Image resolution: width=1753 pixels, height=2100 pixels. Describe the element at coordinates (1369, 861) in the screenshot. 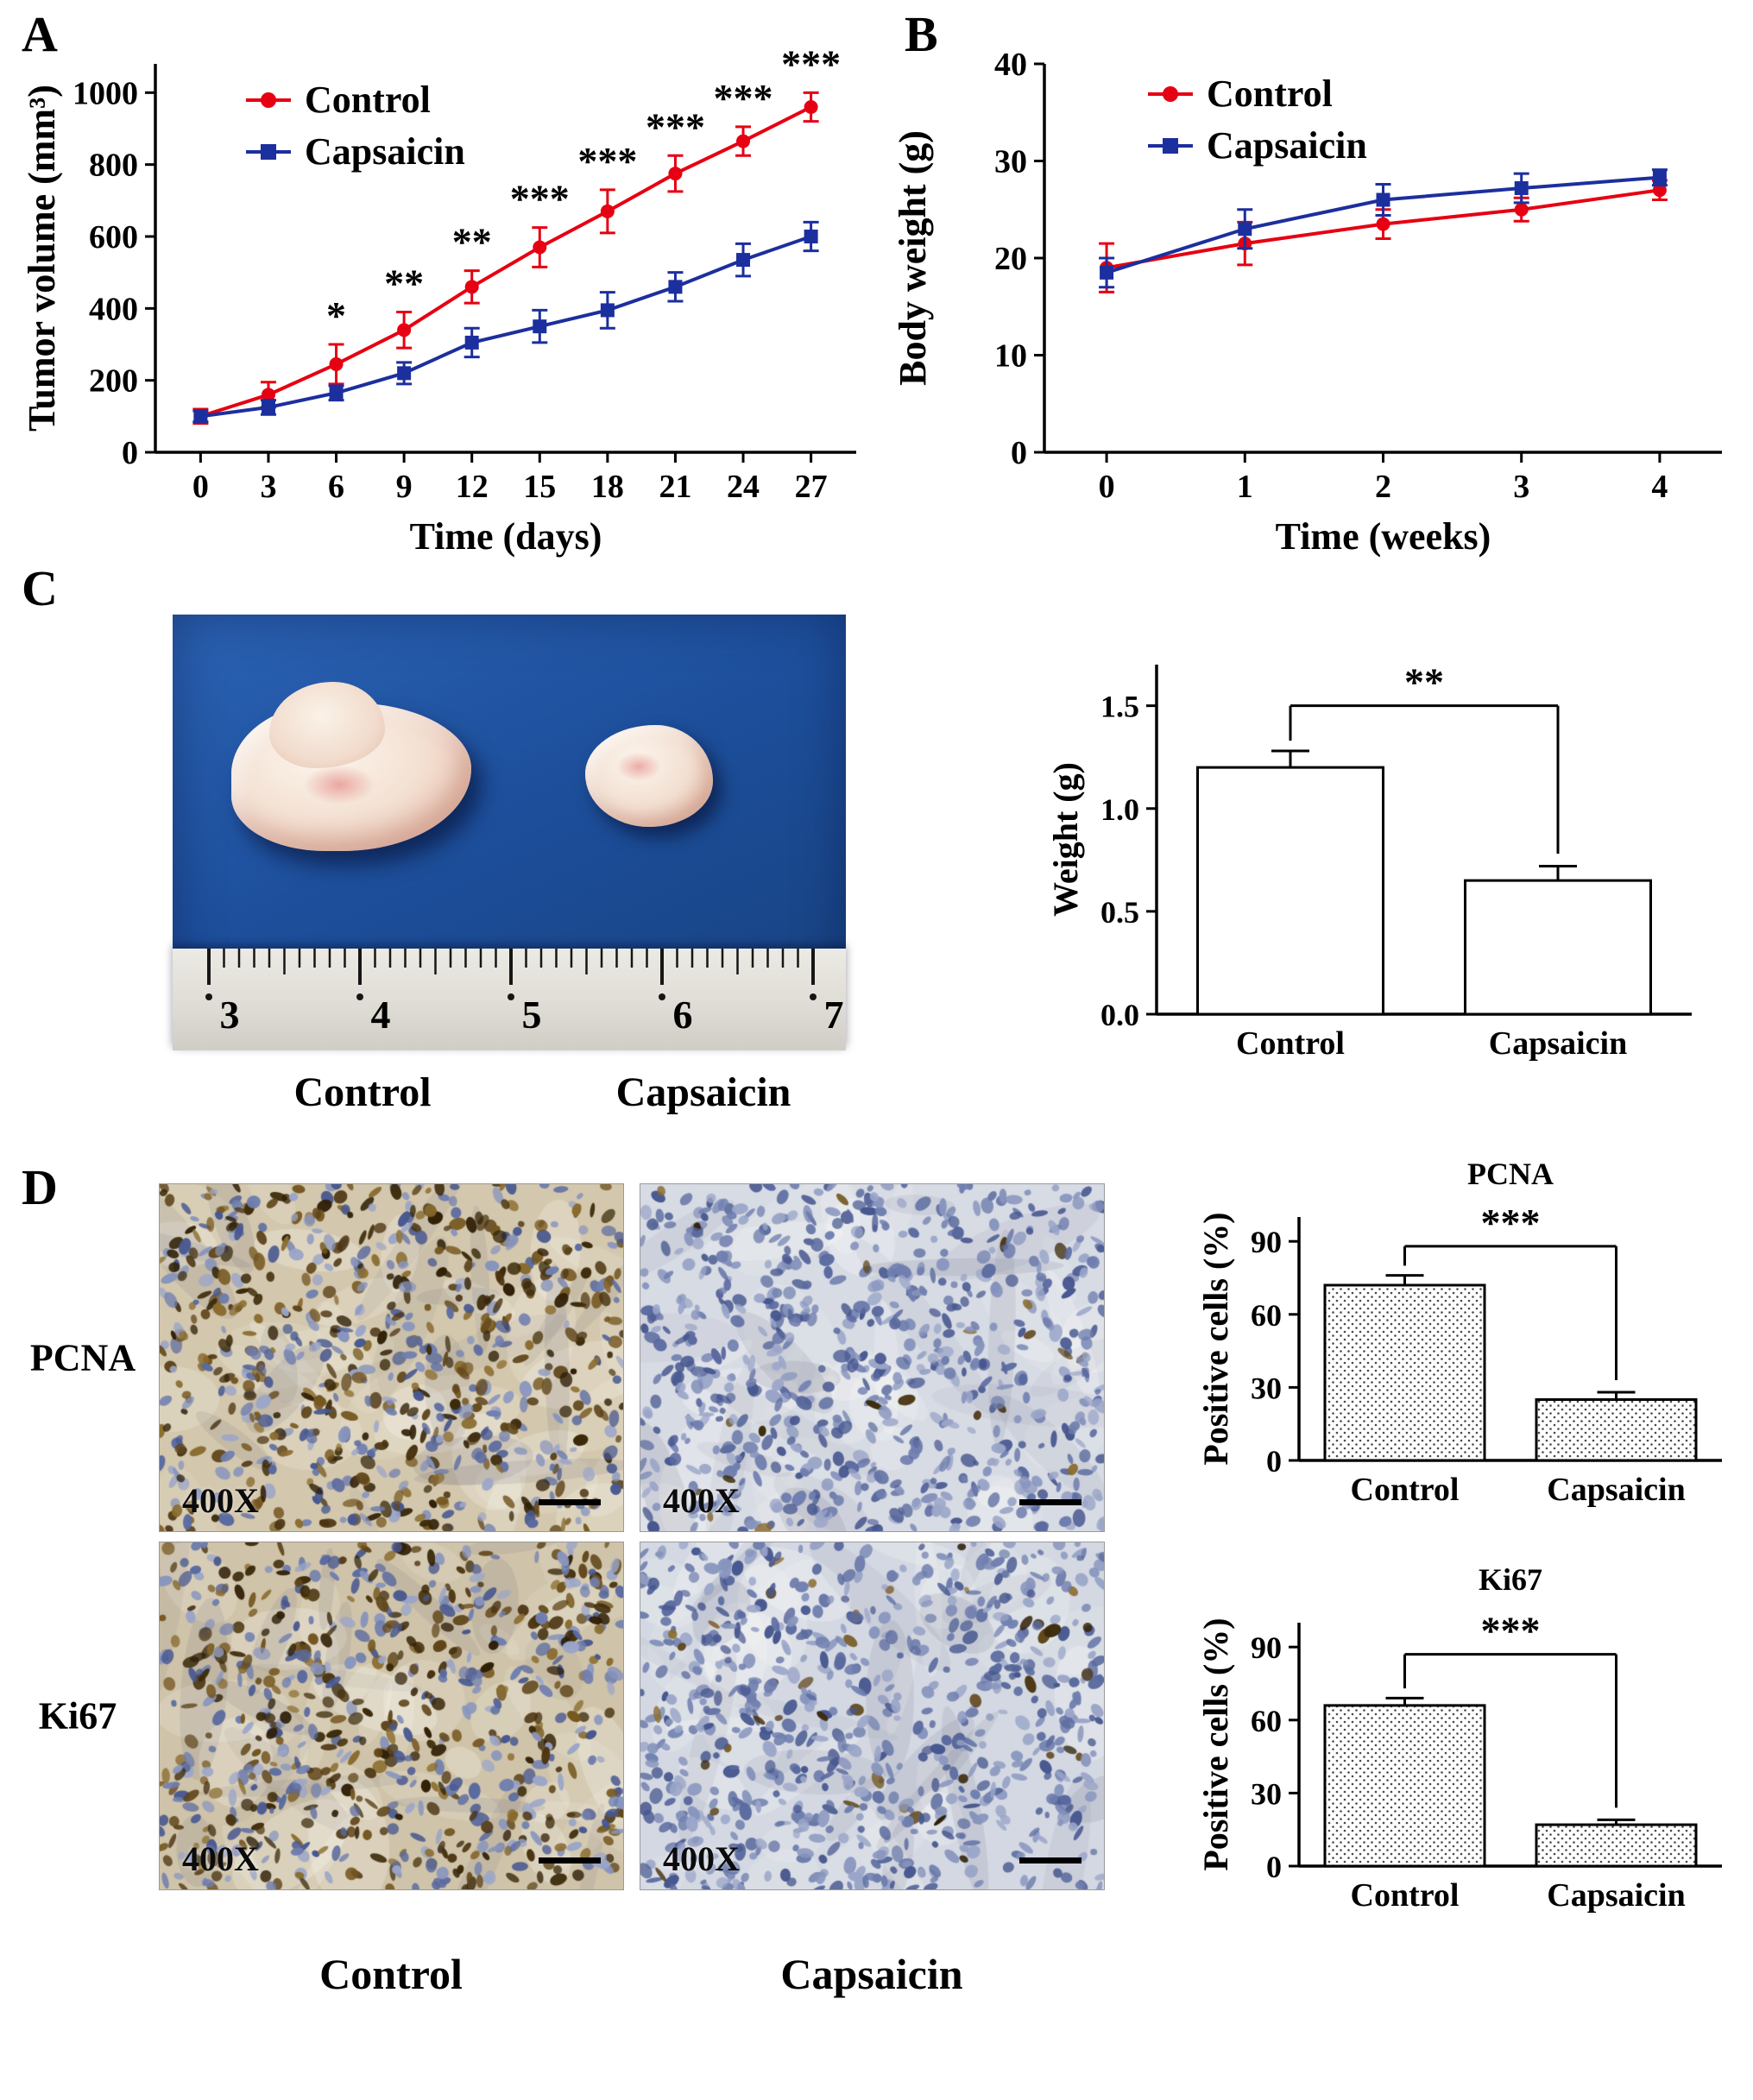

I see `tumor-weight-chart: 0.0 0.5 1.0 1.5 Weight (g) Control Capsaicin **` at that location.